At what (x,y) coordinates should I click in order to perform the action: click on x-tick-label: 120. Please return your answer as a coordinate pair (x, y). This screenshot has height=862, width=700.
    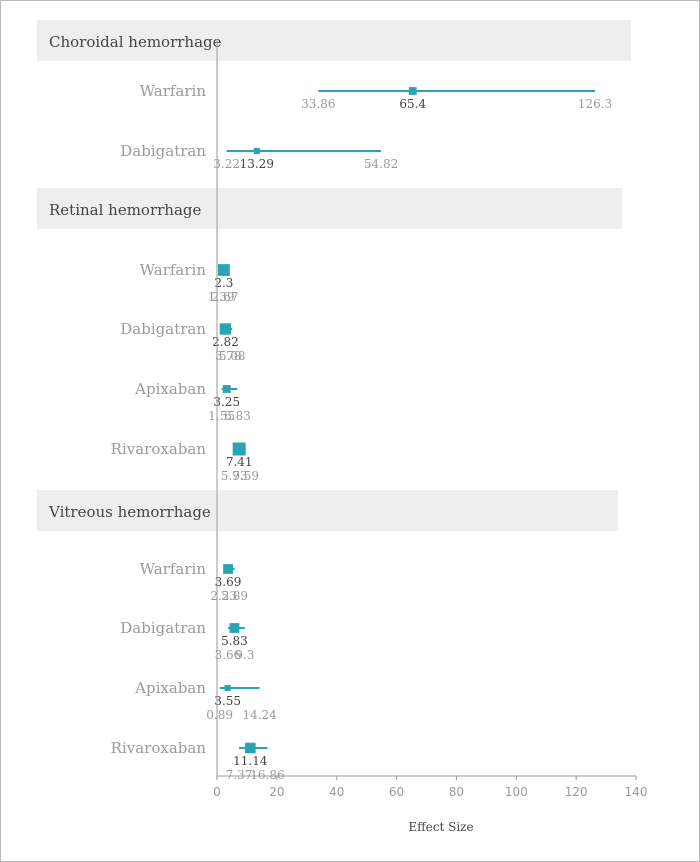
    Looking at the image, I should click on (576, 792).